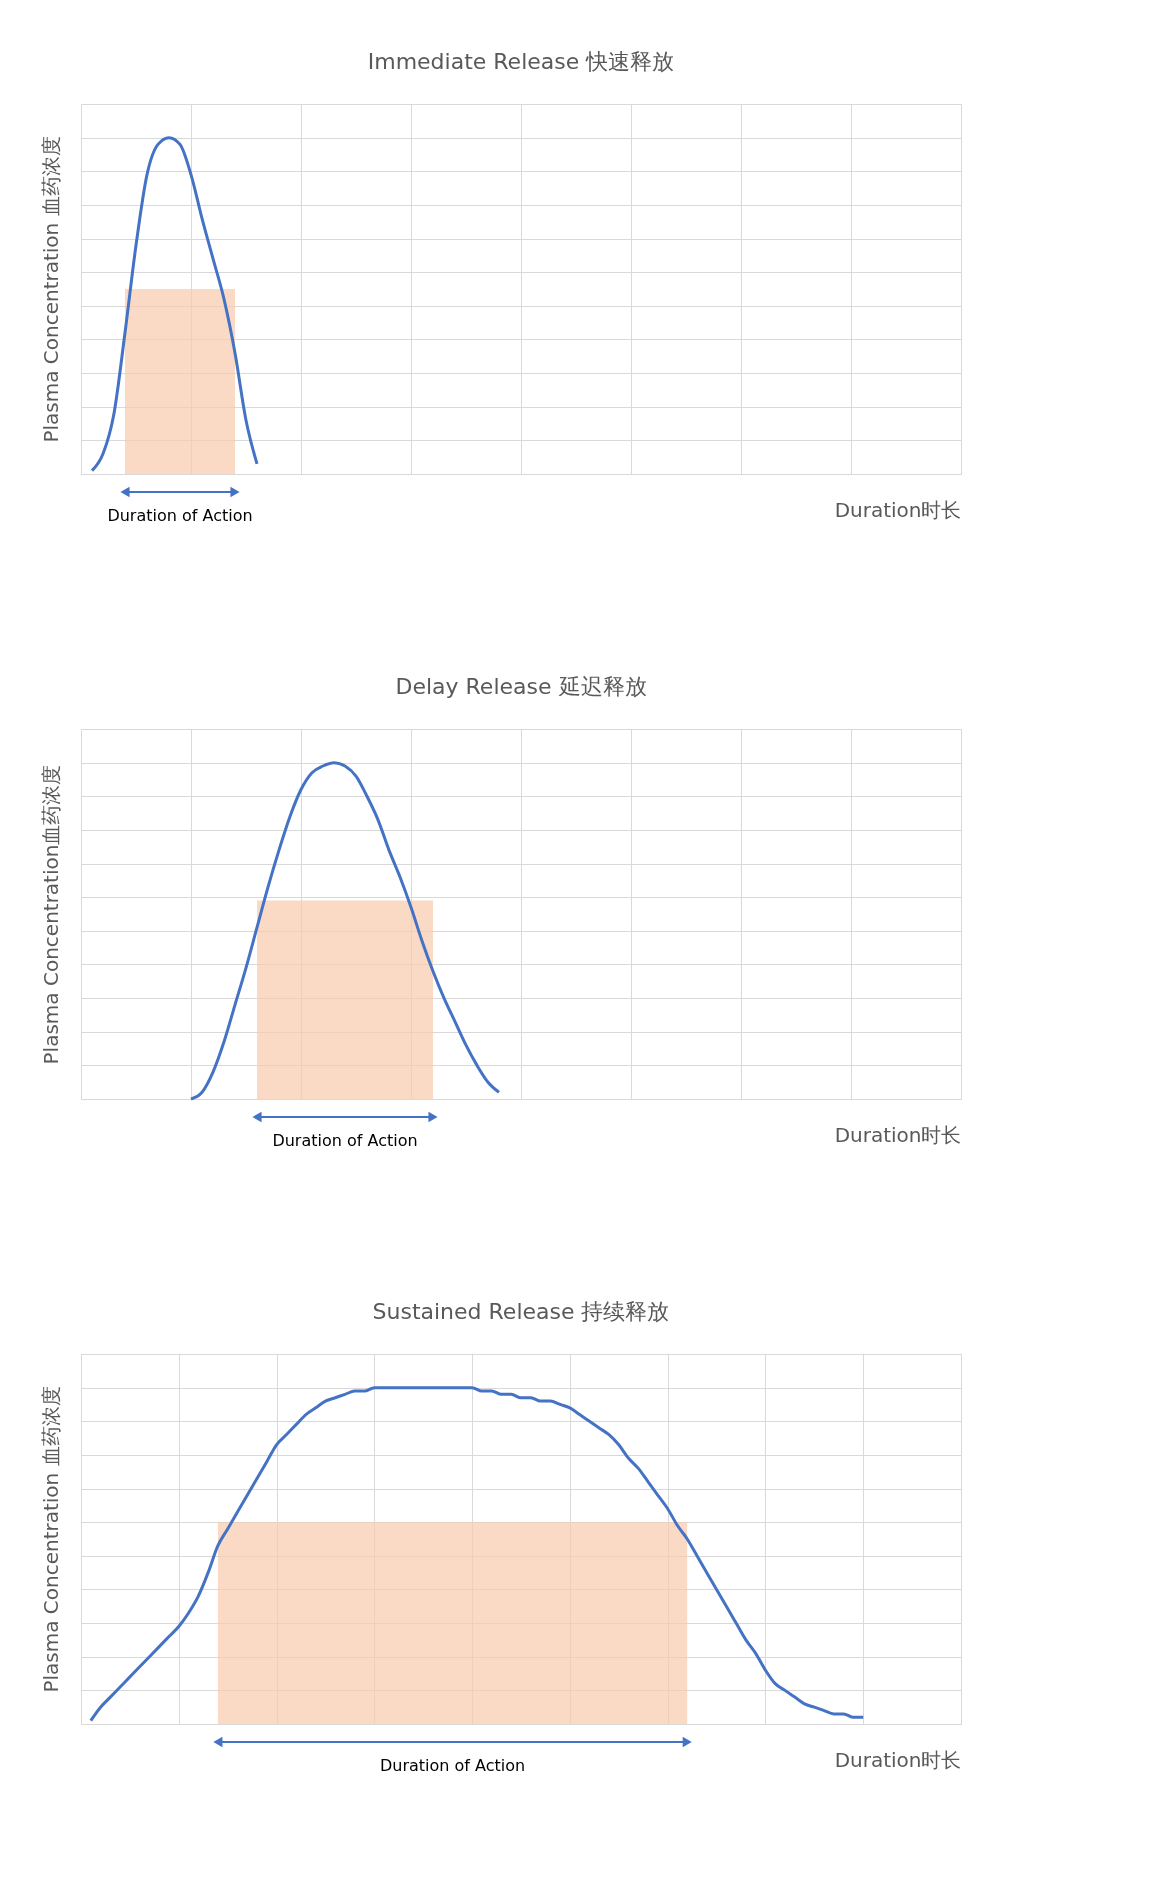 Image resolution: width=1152 pixels, height=1880 pixels. Describe the element at coordinates (50, 914) in the screenshot. I see `y-axis-title: Plasma Concentration血药浓度` at that location.